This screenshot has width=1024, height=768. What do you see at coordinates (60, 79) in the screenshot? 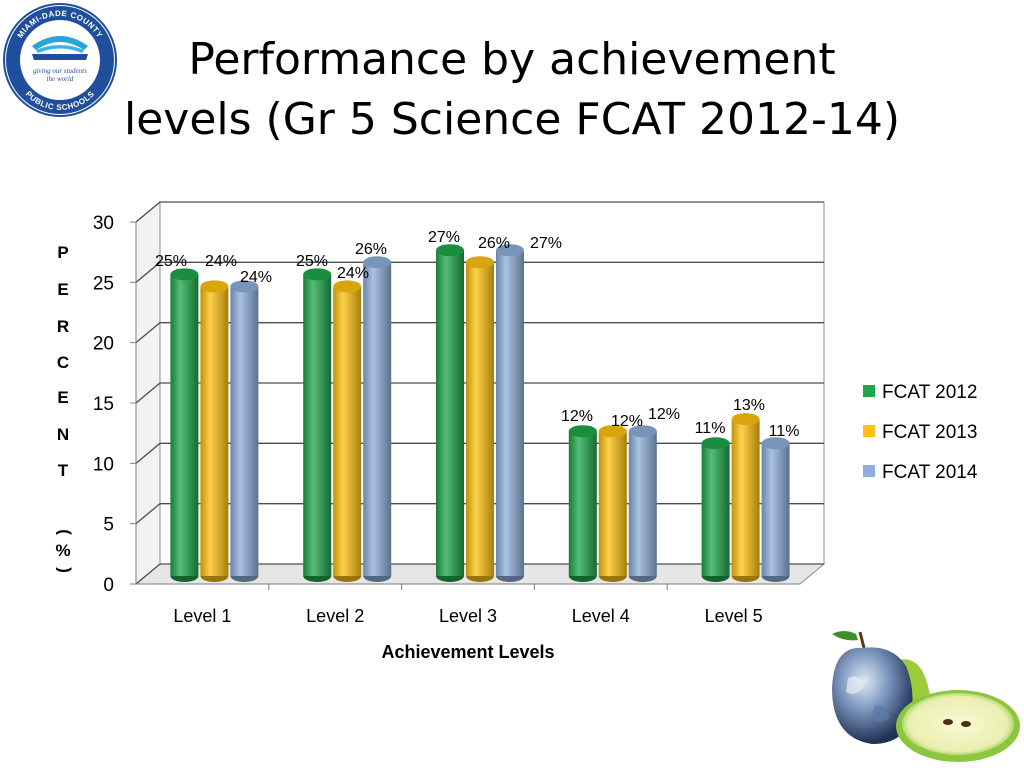
I see `logo-tagline-2: the world` at bounding box center [60, 79].